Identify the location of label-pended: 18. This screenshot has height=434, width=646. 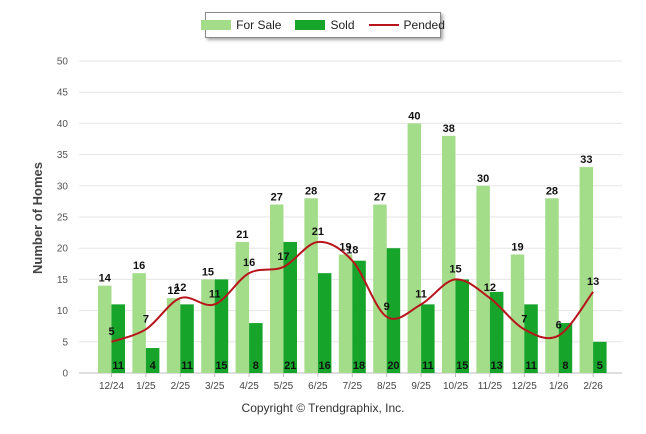
(352, 251).